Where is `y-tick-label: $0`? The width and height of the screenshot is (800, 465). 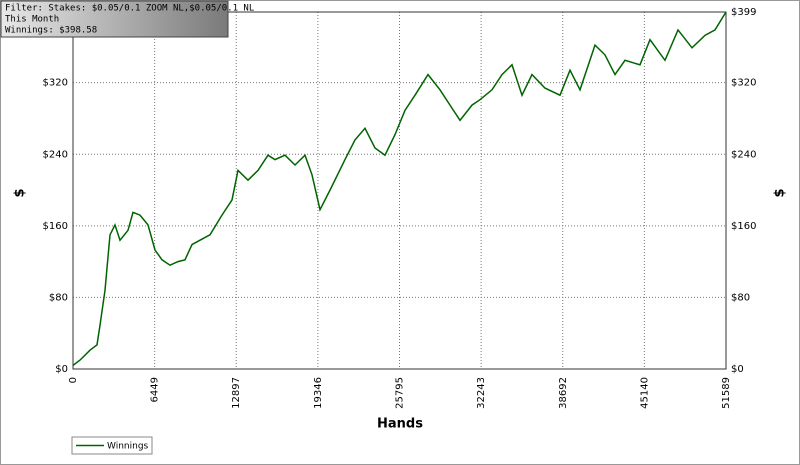
y-tick-label: $0 is located at coordinates (61, 369).